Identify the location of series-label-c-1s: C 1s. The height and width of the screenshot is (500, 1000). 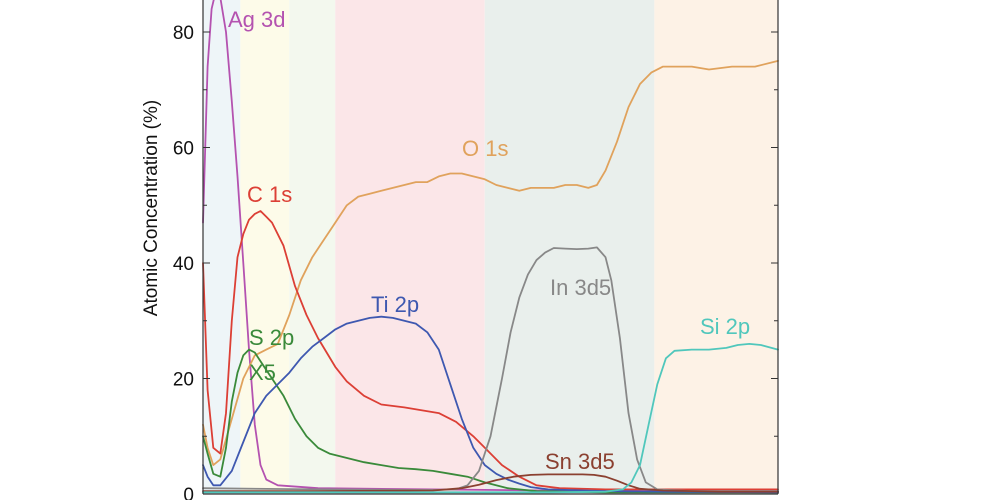
(269, 194).